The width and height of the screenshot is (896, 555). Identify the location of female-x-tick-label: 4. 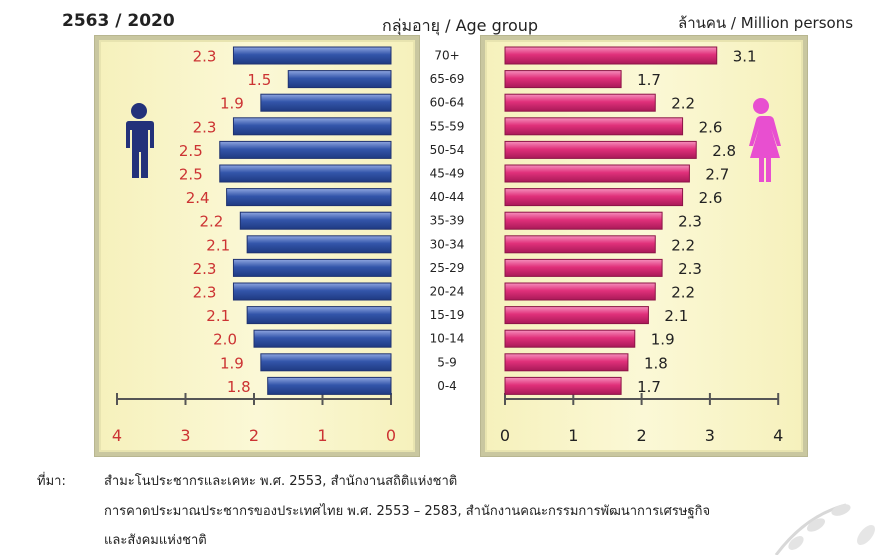
(778, 435).